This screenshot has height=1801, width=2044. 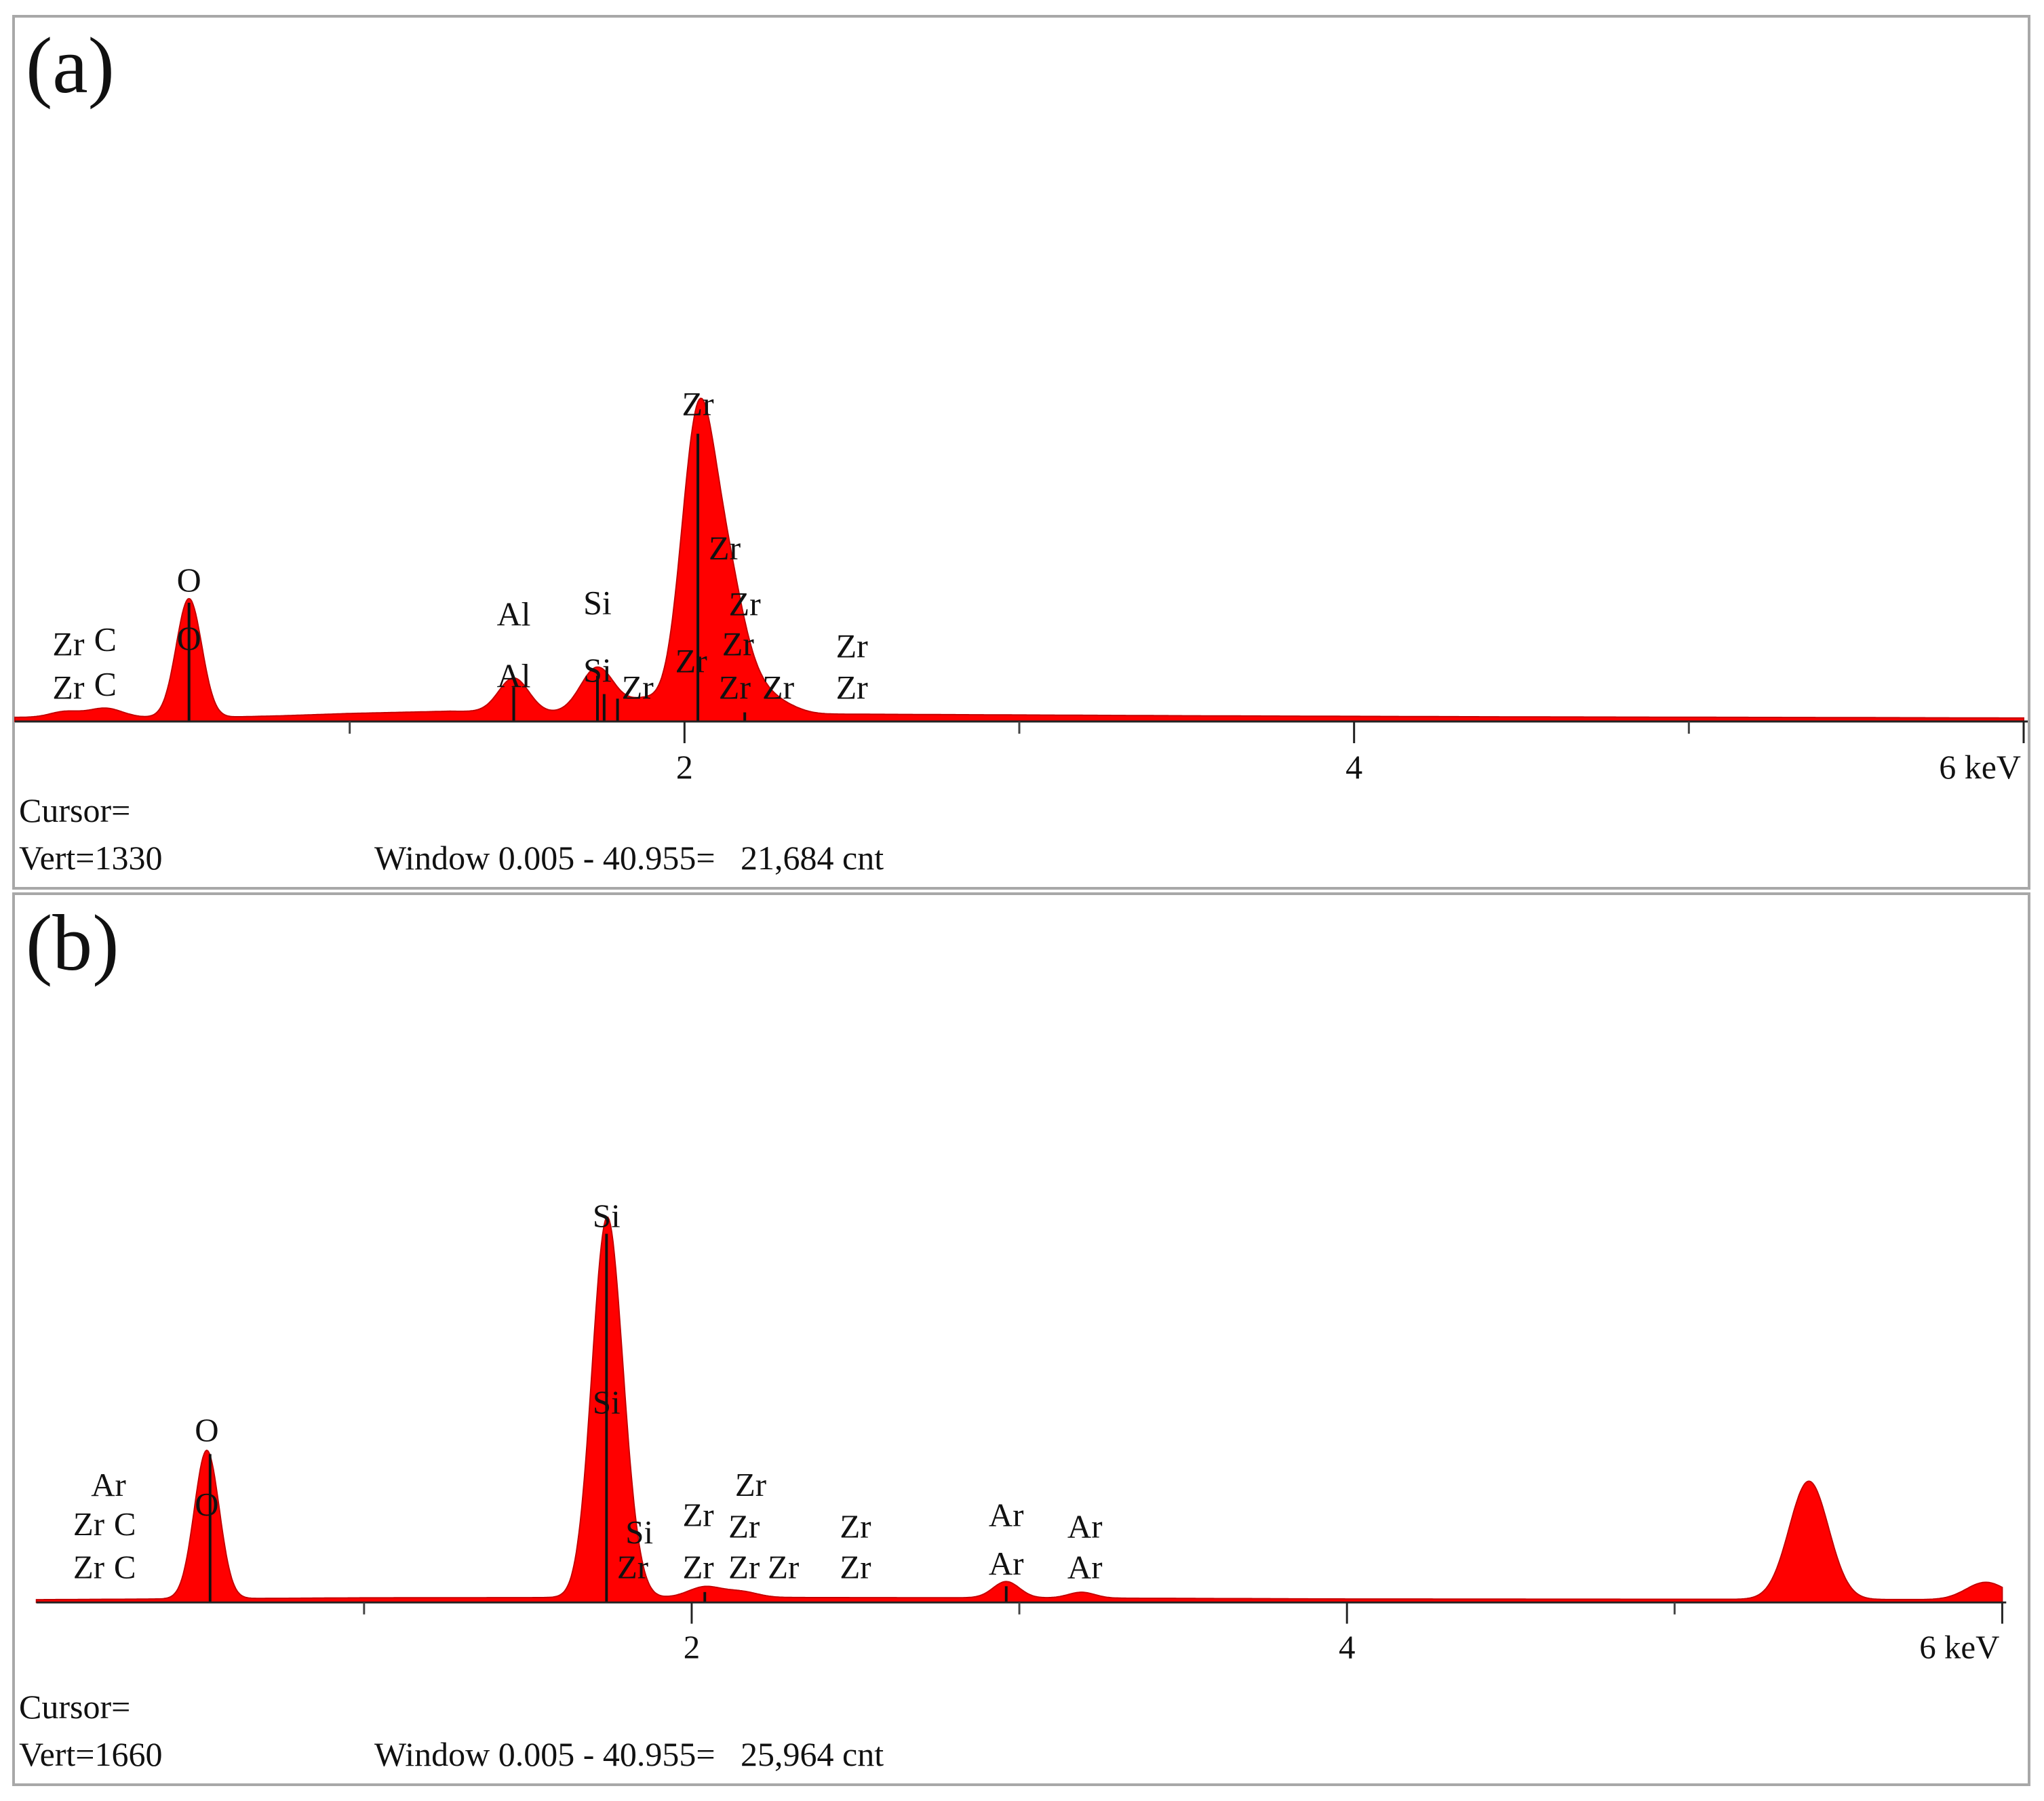 I want to click on vertical-scale-readout: Vert=1660, so click(x=91, y=1754).